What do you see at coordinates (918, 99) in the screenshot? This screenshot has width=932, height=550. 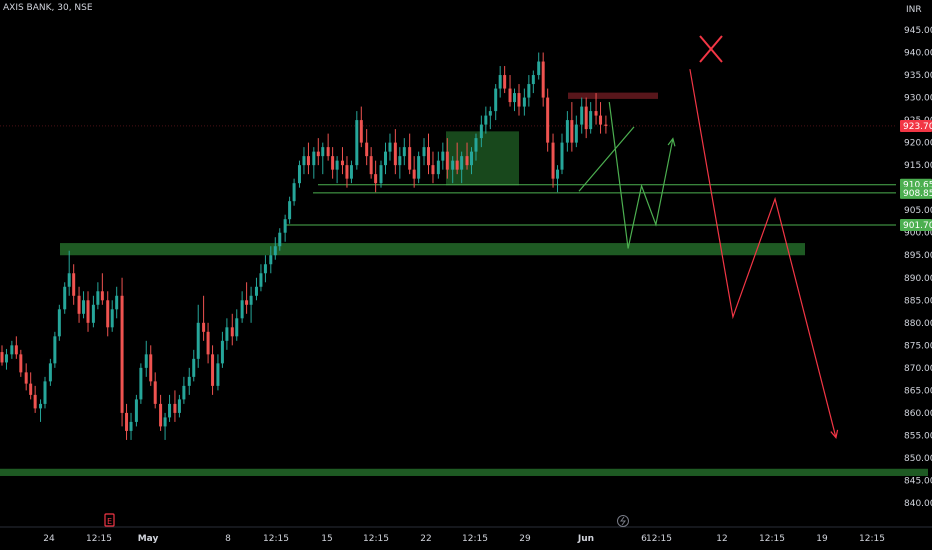 I see `y-tick-label: 930.00` at bounding box center [918, 99].